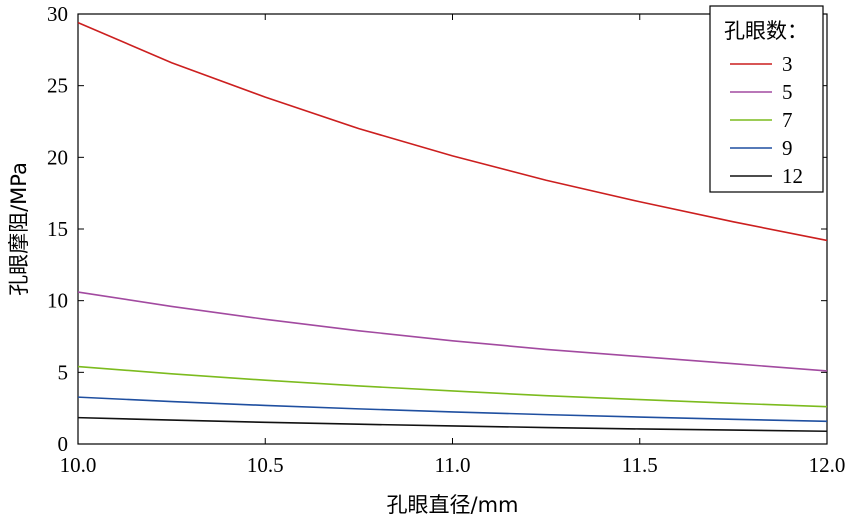 The width and height of the screenshot is (850, 524). I want to click on x-tick-label: 10.5, so click(265, 465).